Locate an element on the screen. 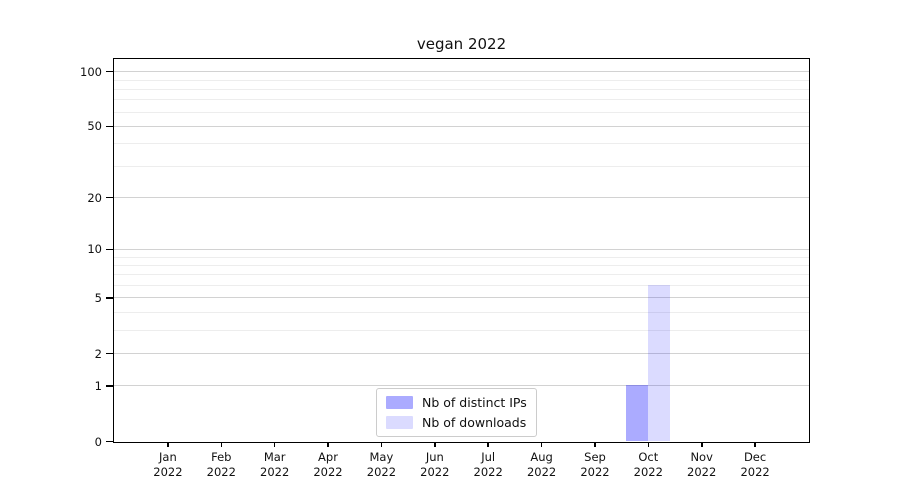 The height and width of the screenshot is (500, 900). x-tick-label-dec: Dec 2022 is located at coordinates (755, 465).